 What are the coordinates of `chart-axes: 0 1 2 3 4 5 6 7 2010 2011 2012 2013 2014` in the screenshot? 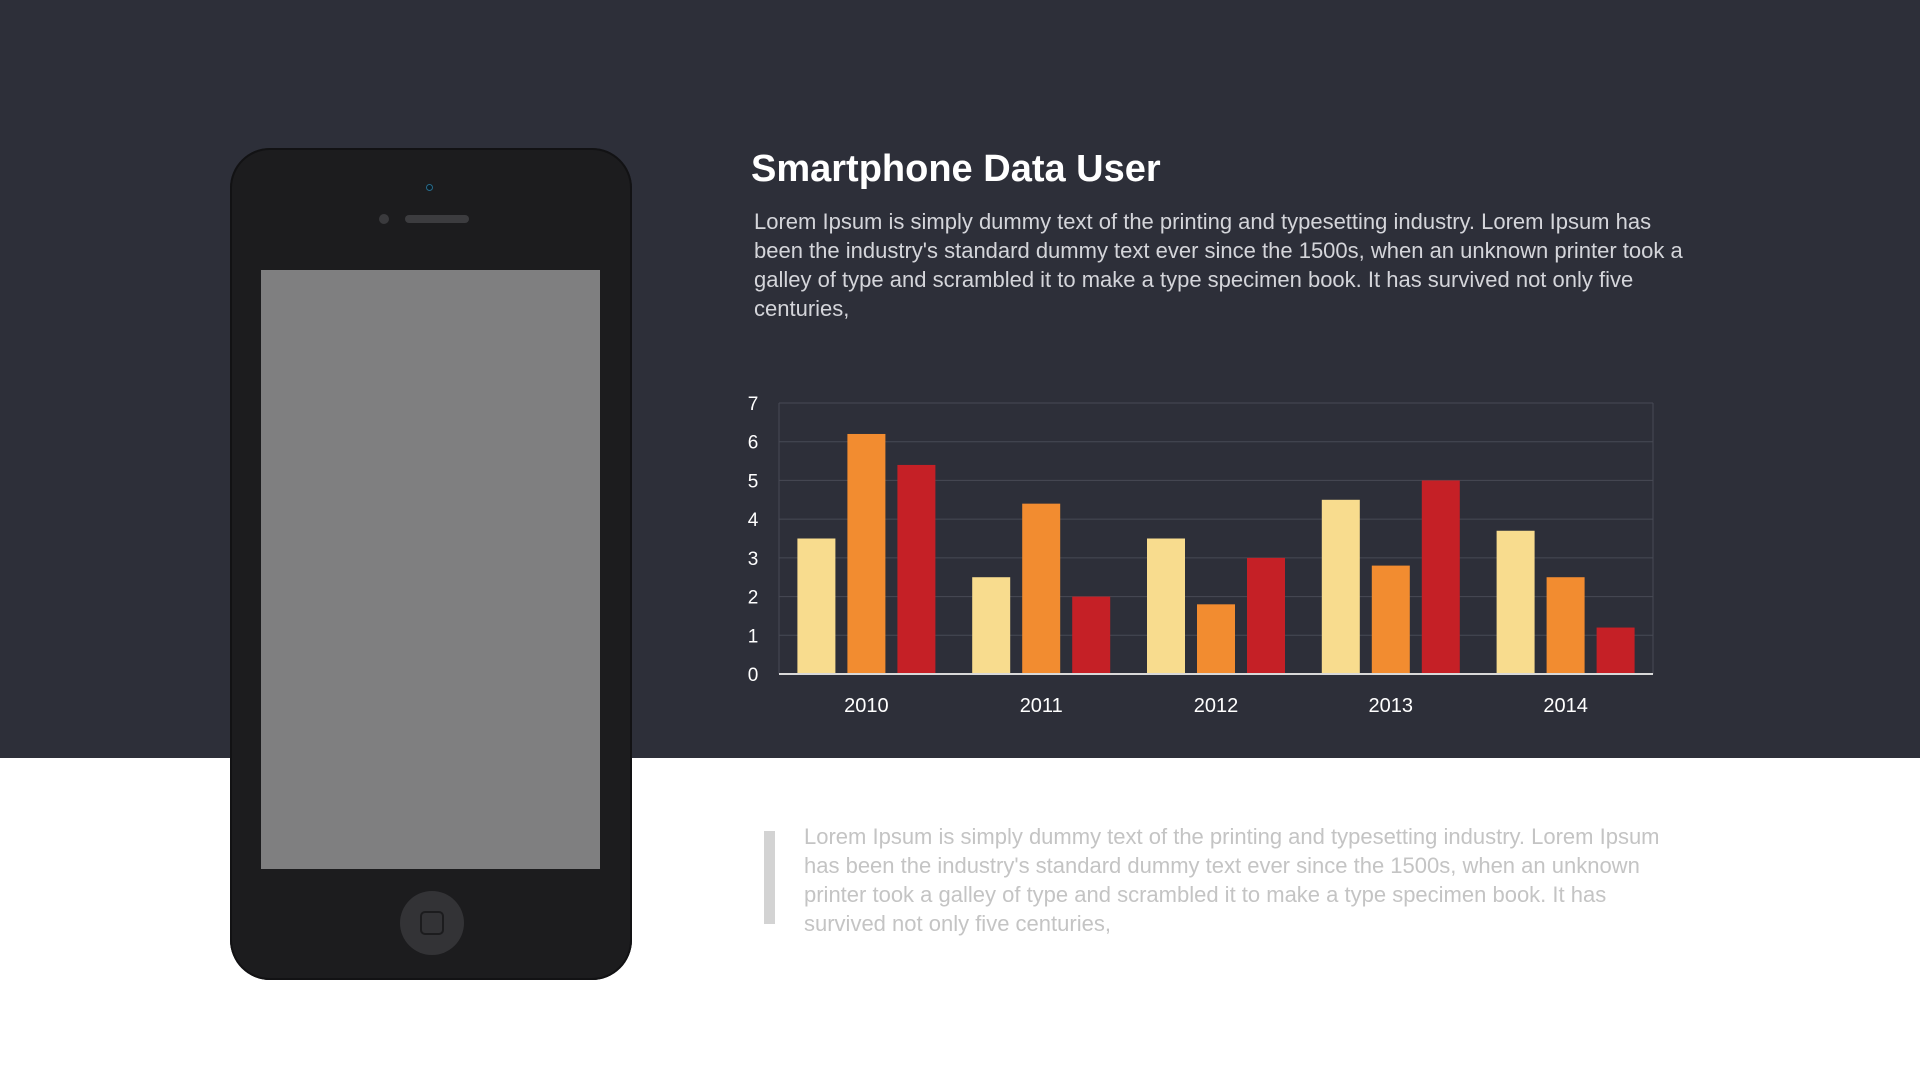 It's located at (1200, 555).